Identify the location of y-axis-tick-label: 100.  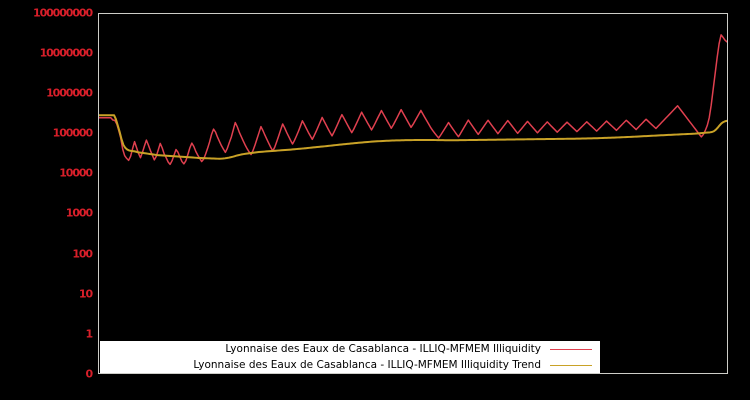
(82, 254).